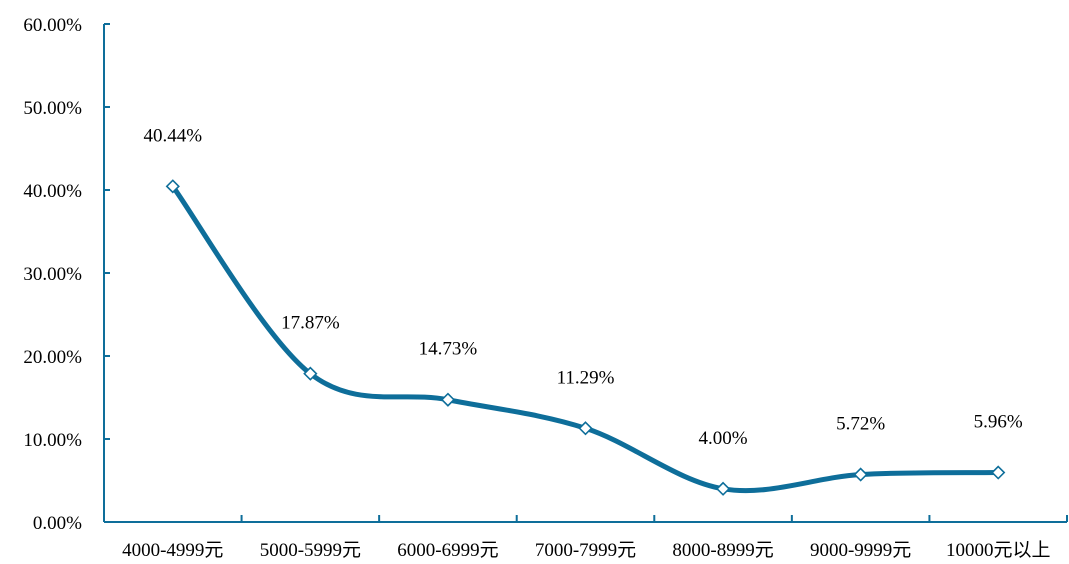  I want to click on x-category-label: 4000-4999元, so click(172, 550).